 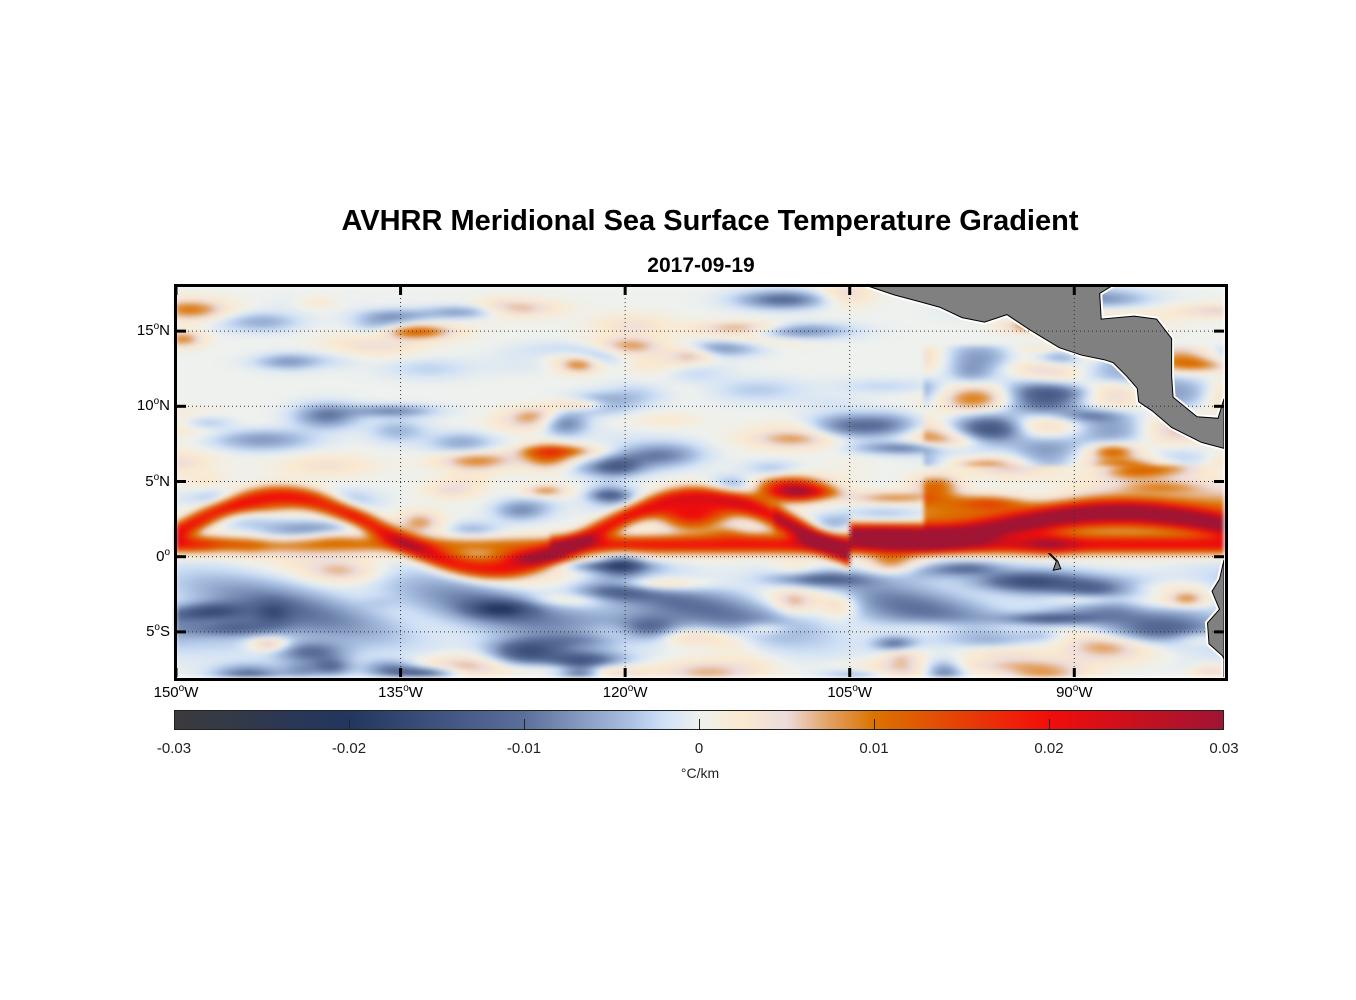 I want to click on colorbar-tick-label: 0.03, so click(x=1224, y=748).